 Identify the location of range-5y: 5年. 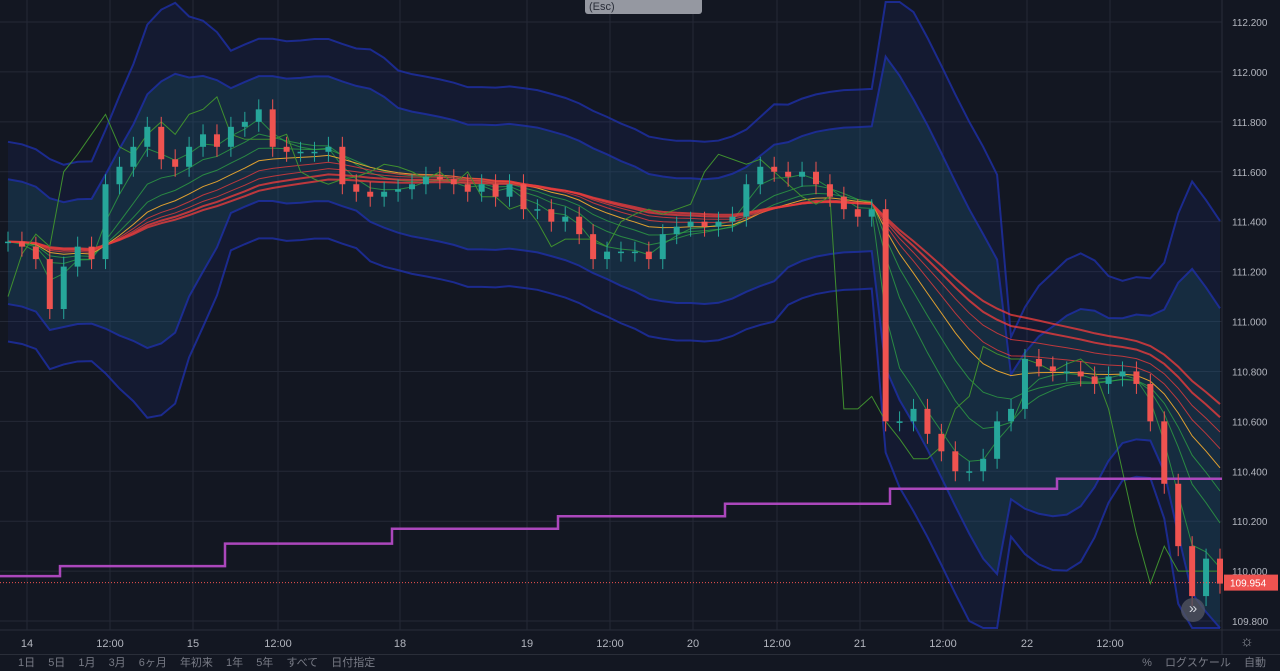
(265, 663).